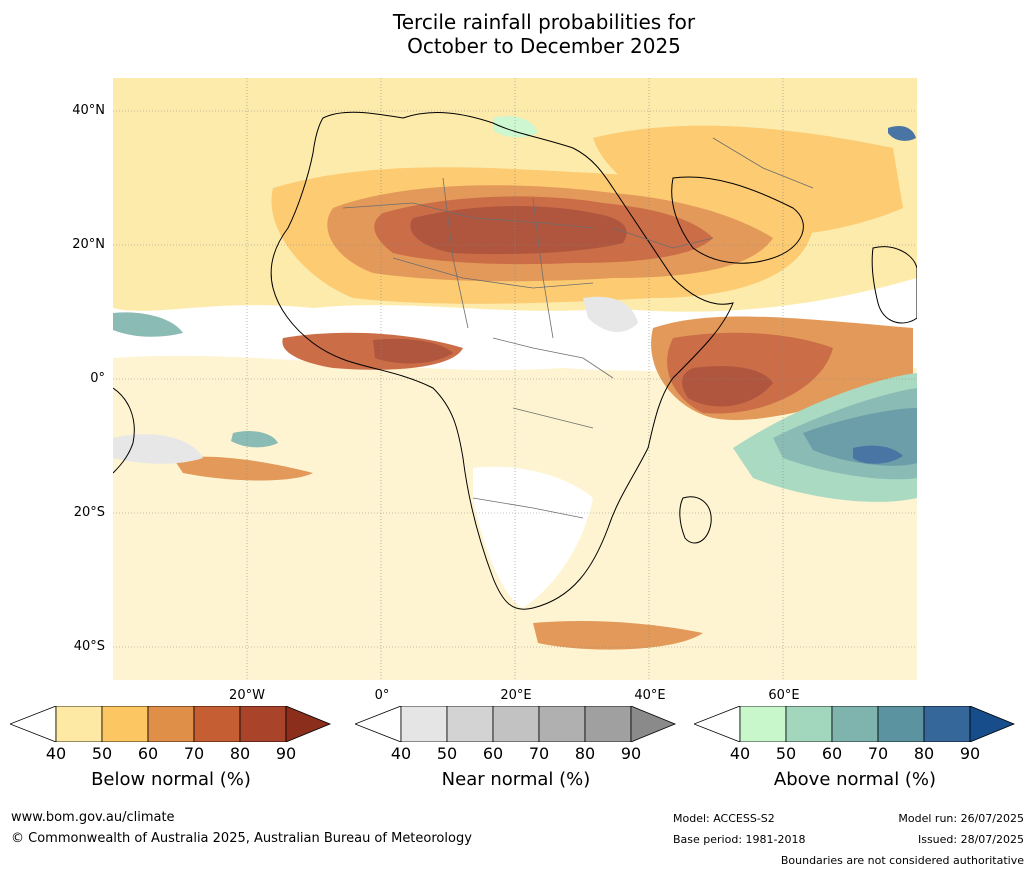 The height and width of the screenshot is (873, 1035). Describe the element at coordinates (97, 378) in the screenshot. I see `lat-label-0: 0°` at that location.